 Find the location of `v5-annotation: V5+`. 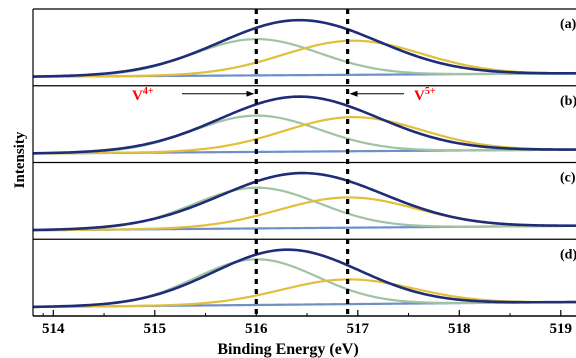

v5-annotation: V5+ is located at coordinates (425, 95).